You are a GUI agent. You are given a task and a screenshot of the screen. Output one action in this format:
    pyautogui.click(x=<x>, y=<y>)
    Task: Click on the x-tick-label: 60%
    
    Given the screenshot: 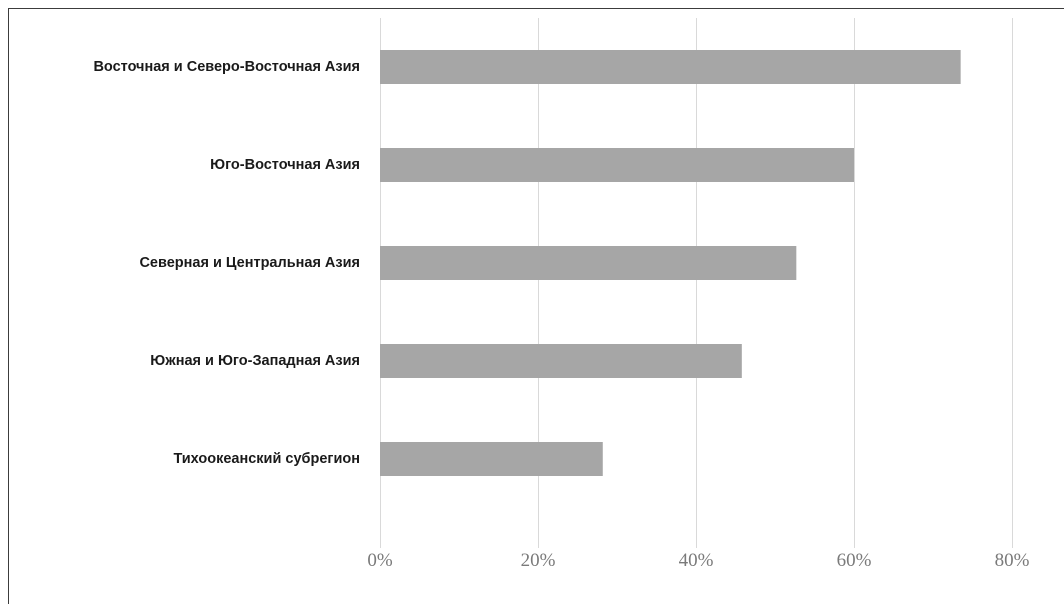 What is the action you would take?
    pyautogui.click(x=854, y=560)
    